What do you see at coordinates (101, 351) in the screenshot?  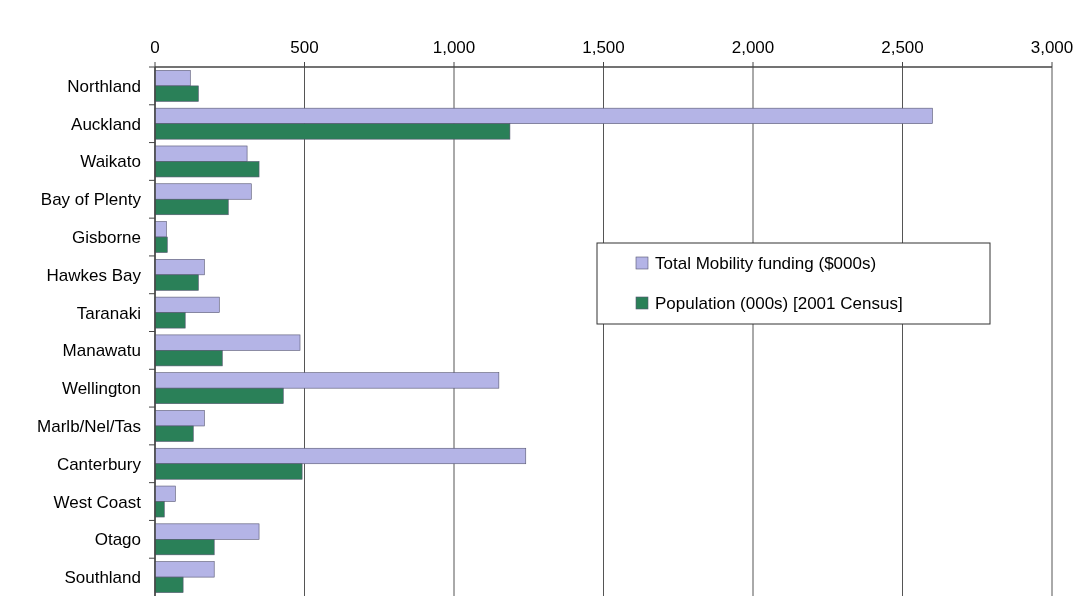 I see `y-tick-label: Manawatu` at bounding box center [101, 351].